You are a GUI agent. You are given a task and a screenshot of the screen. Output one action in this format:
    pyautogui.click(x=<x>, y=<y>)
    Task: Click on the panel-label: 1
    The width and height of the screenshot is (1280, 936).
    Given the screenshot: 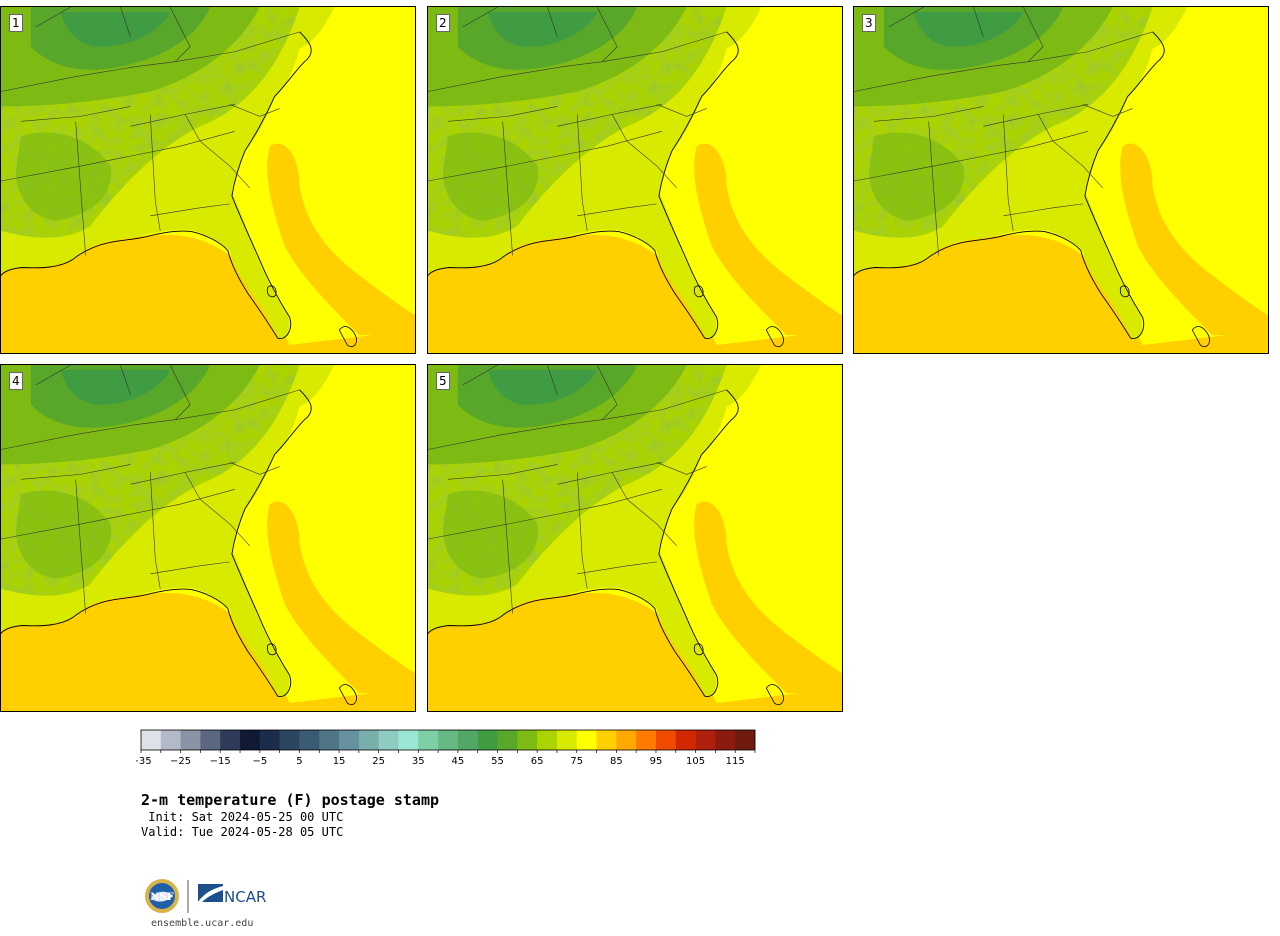 What is the action you would take?
    pyautogui.click(x=16, y=23)
    